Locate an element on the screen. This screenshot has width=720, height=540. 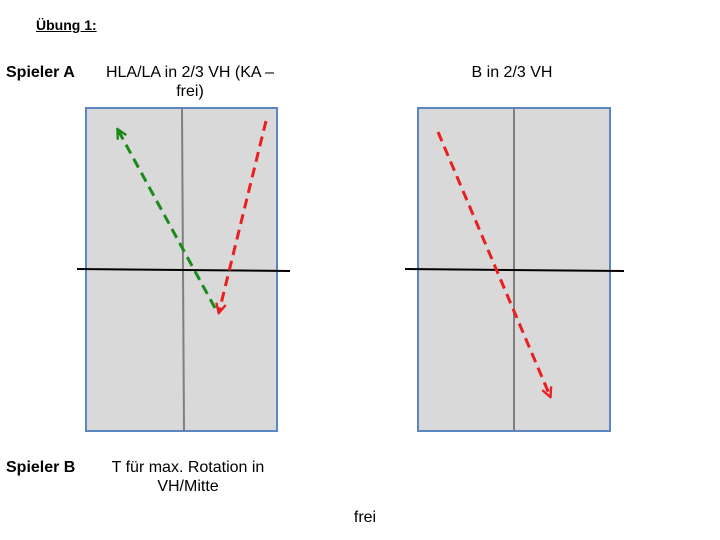
left-court-net is located at coordinates (183, 270).